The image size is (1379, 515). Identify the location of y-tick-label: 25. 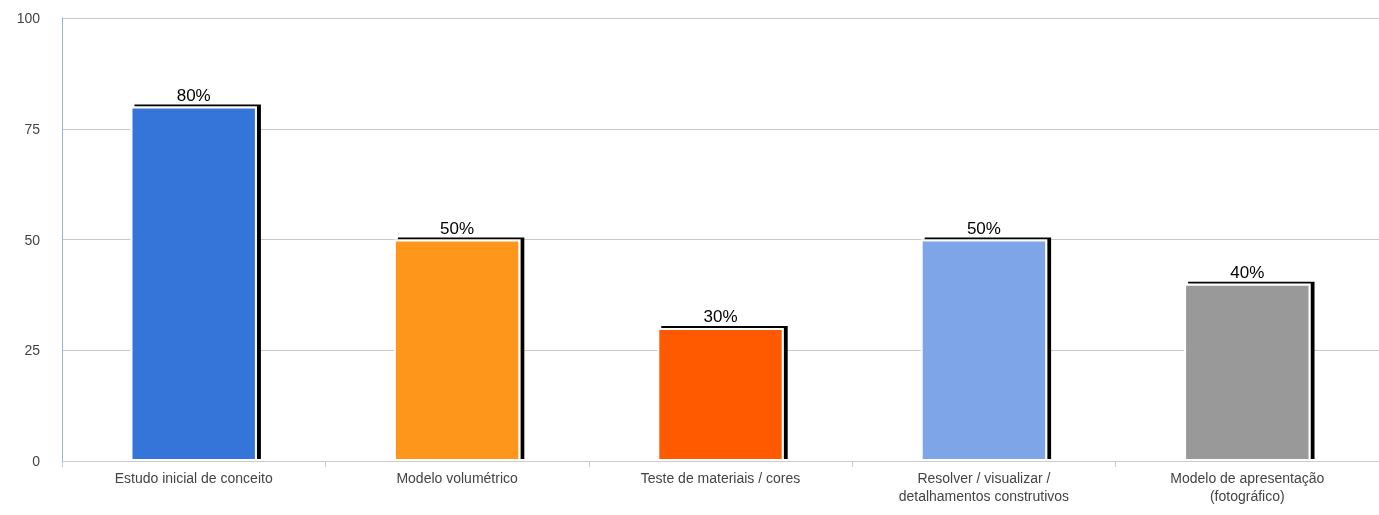
(32, 350).